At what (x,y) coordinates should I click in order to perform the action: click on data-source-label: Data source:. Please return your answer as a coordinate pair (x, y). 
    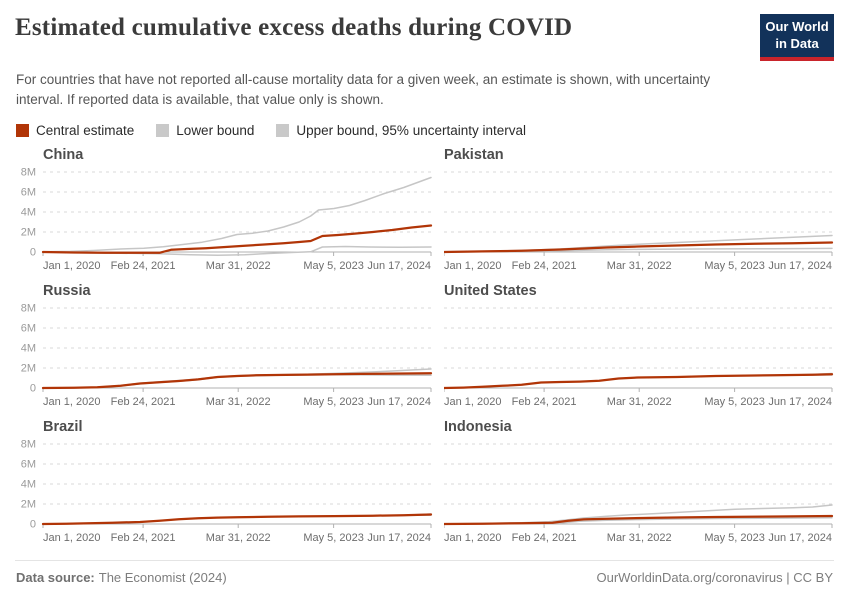
    Looking at the image, I should click on (55, 577).